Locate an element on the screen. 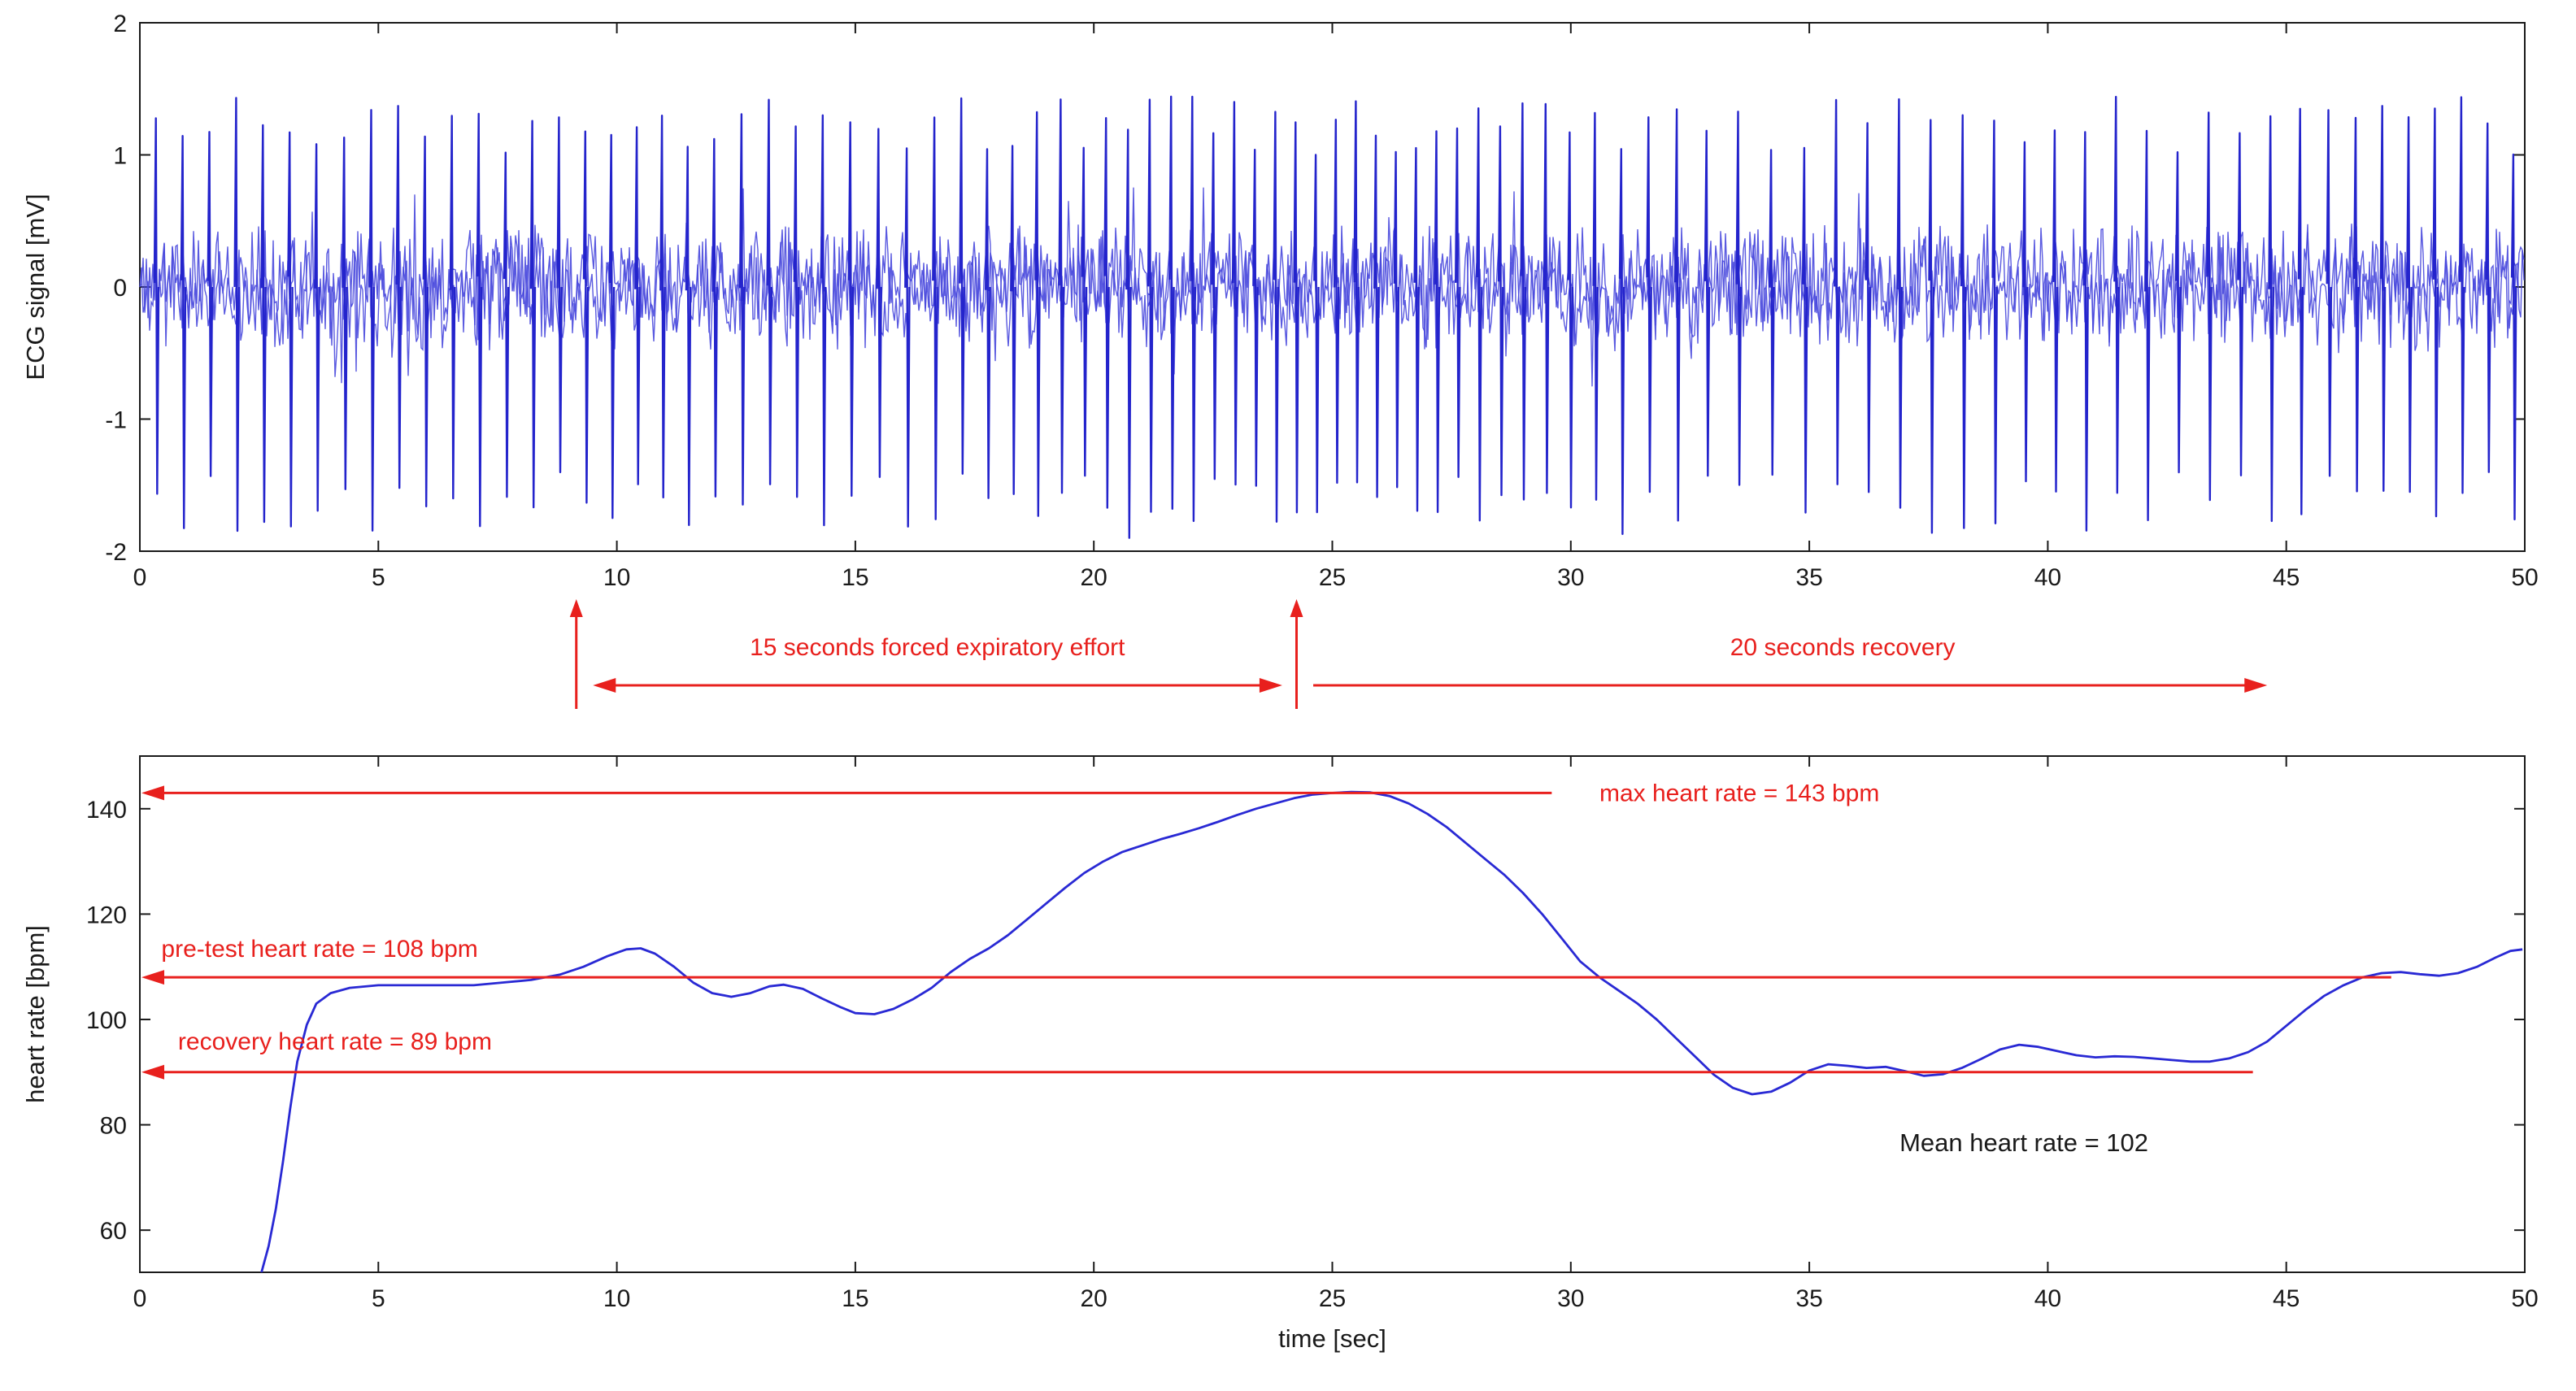 The height and width of the screenshot is (1391, 2576). x-axis-label: time [sec] is located at coordinates (1332, 1338).